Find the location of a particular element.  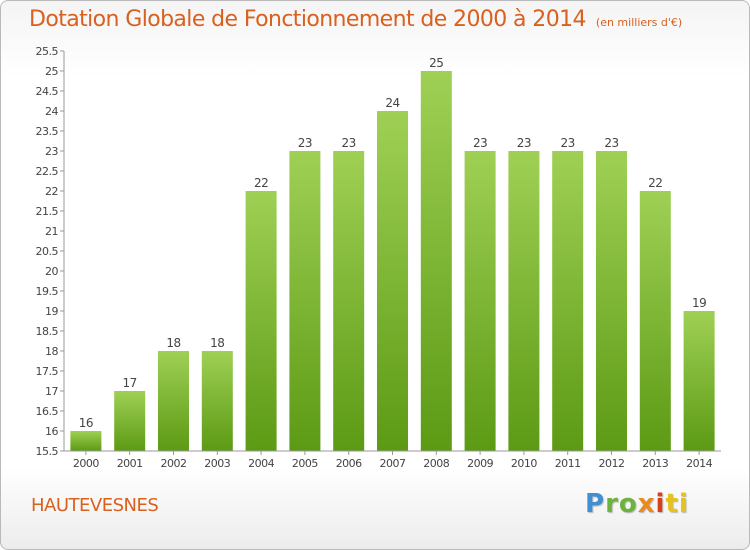

y-tick-label: 16.5 is located at coordinates (47, 411).